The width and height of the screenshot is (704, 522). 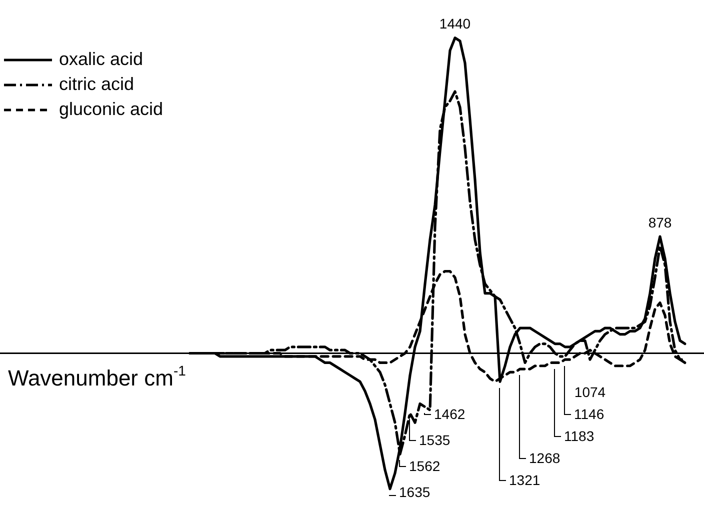 I want to click on annotation: 1462, so click(x=450, y=414).